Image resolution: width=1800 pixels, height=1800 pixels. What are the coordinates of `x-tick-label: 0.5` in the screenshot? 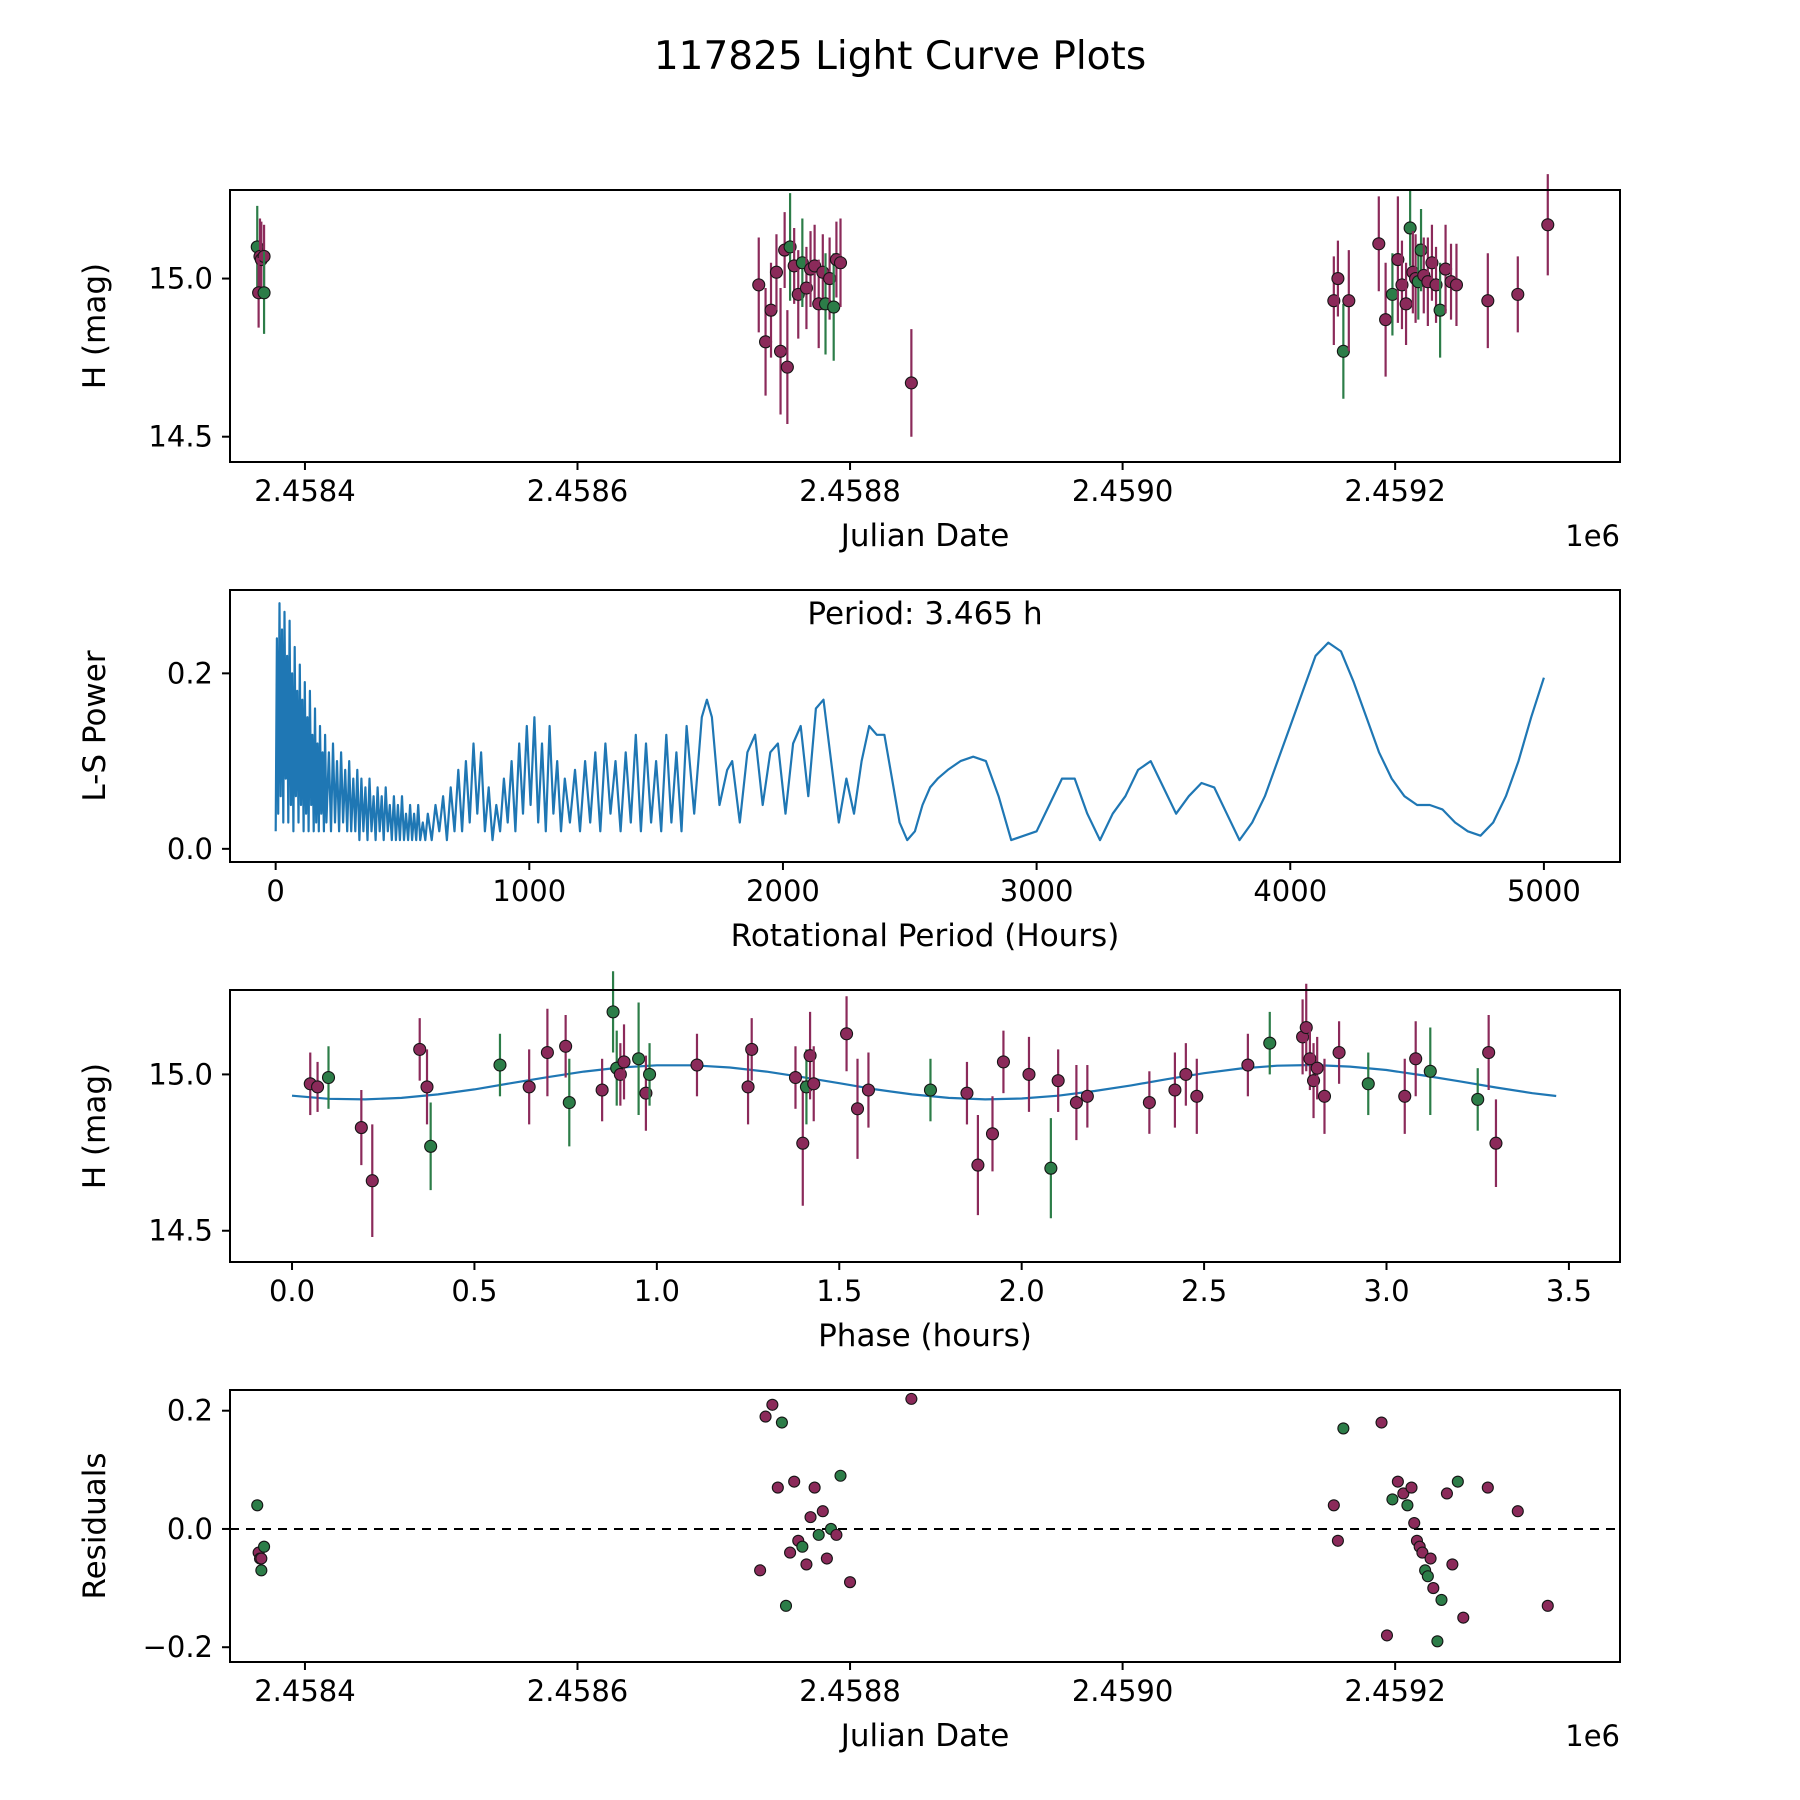 It's located at (474, 1291).